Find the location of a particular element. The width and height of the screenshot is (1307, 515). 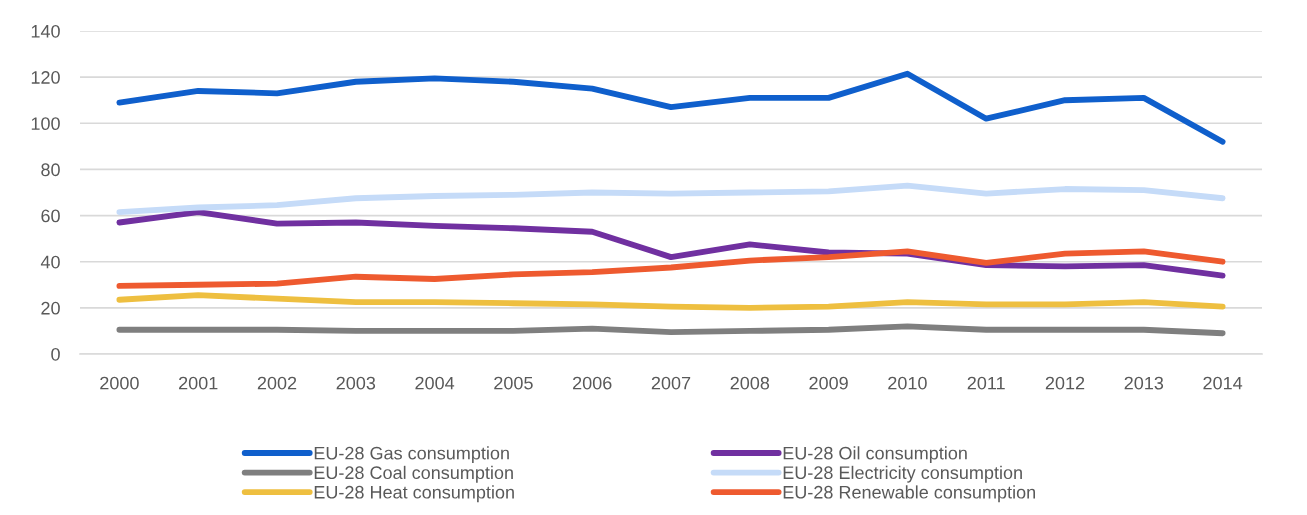

x-tick-label: 2010 is located at coordinates (907, 383).